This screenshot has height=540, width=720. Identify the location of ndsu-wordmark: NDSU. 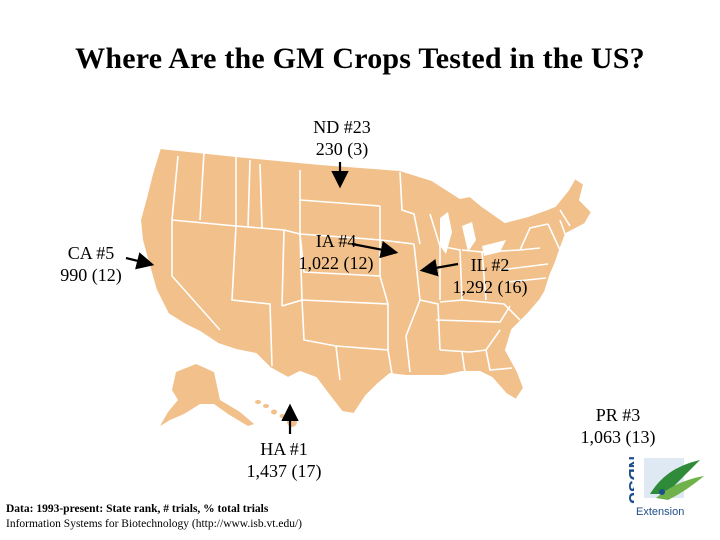
(629, 480).